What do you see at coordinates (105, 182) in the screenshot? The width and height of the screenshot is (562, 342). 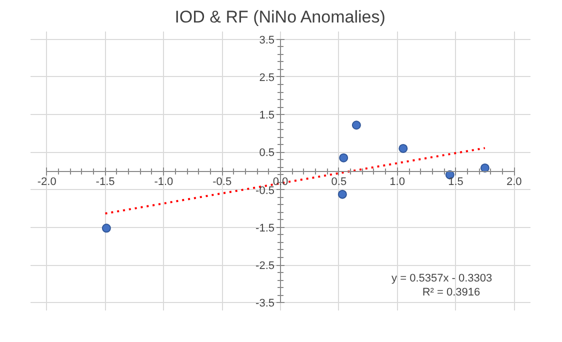 I see `x-tick-label: -1.5` at bounding box center [105, 182].